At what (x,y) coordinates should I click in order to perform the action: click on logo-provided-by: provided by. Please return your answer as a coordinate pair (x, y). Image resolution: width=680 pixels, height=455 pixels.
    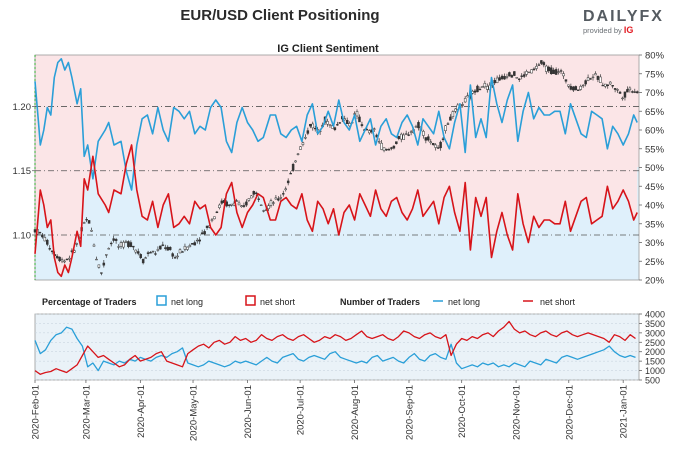
    Looking at the image, I should click on (602, 30).